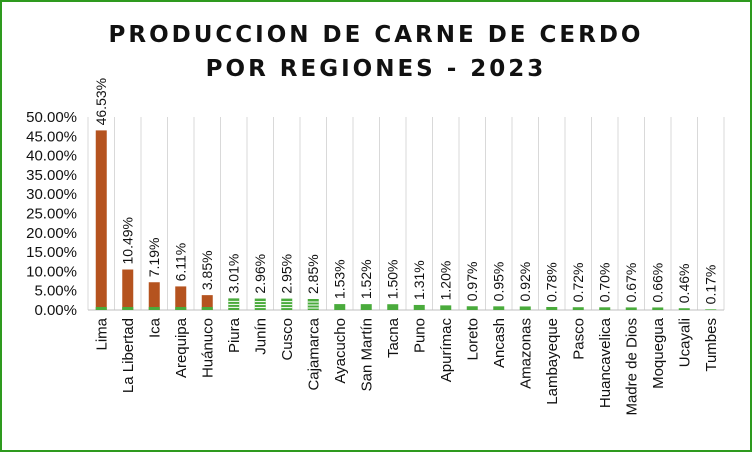  Describe the element at coordinates (207, 348) in the screenshot. I see `category-label: Huánuco` at that location.